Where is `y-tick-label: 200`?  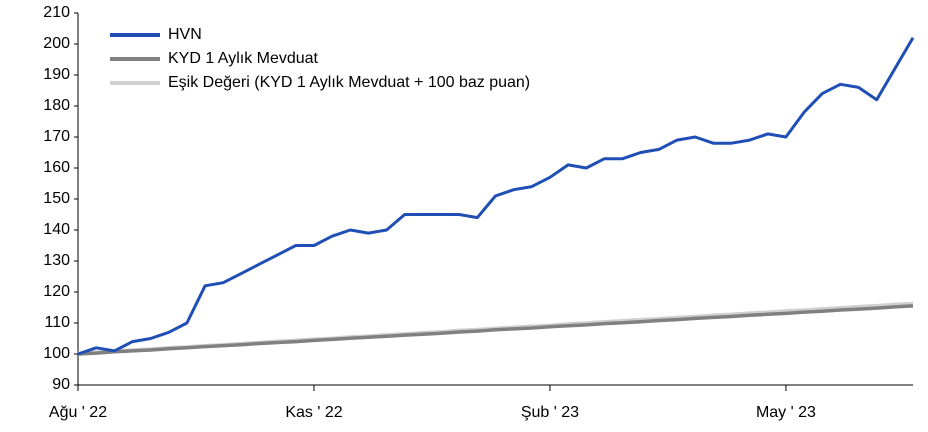
y-tick-label: 200 is located at coordinates (56, 43).